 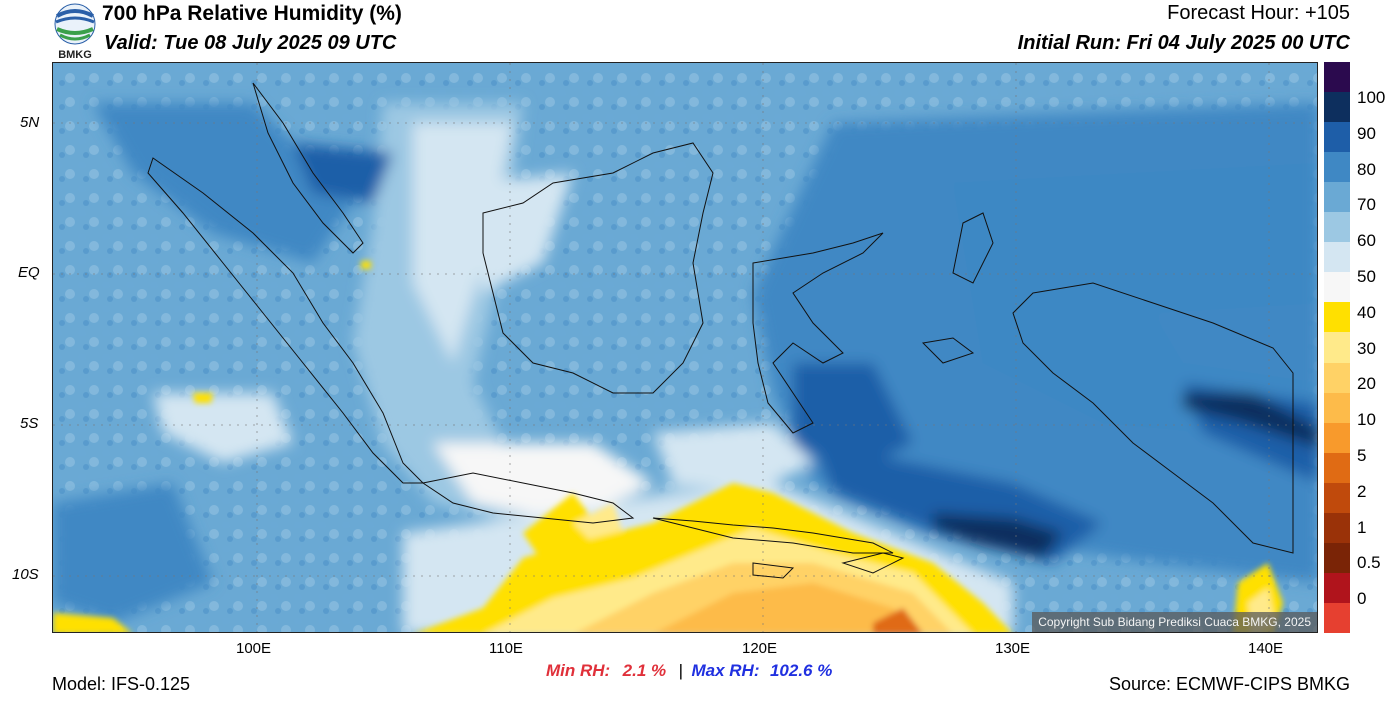 What do you see at coordinates (760, 648) in the screenshot?
I see `lon-label-120e: 120E` at bounding box center [760, 648].